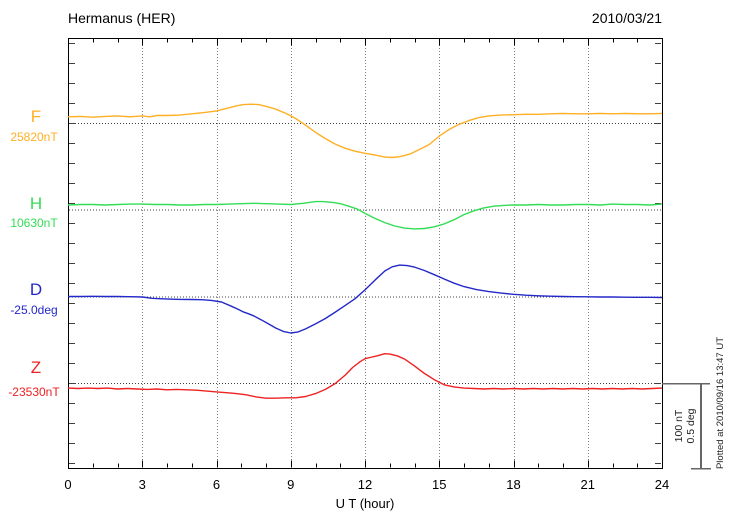 The image size is (730, 520). Describe the element at coordinates (587, 484) in the screenshot. I see `x-tick-label-21: 21` at that location.